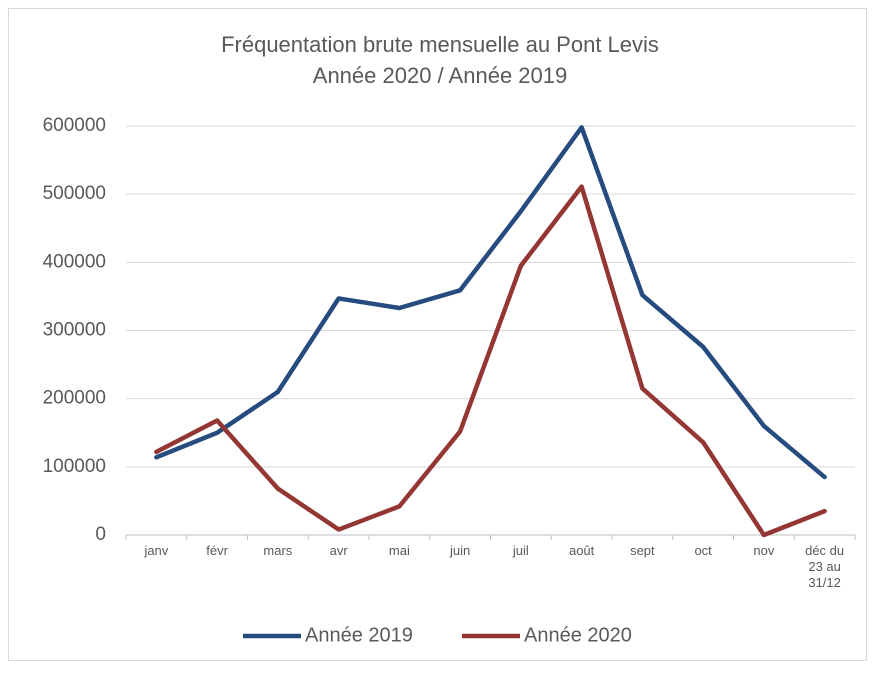 This screenshot has width=876, height=675. I want to click on x-tick-label: mars, so click(278, 550).